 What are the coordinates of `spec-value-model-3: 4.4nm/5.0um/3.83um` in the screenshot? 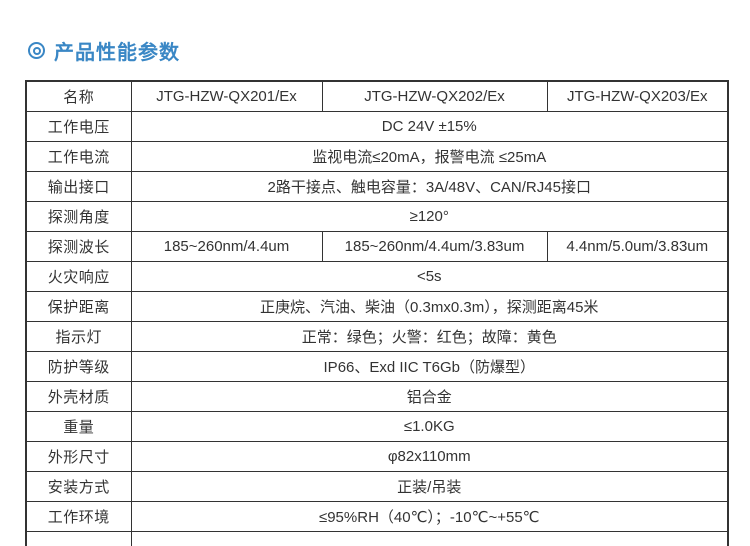 It's located at (637, 246).